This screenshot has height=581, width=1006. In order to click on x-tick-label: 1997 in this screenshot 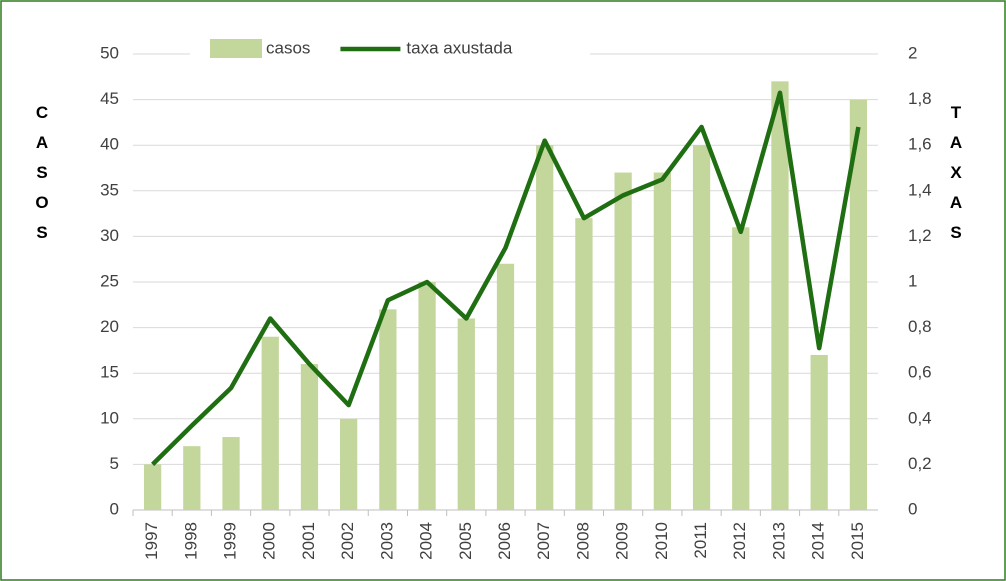, I will do `click(151, 541)`.